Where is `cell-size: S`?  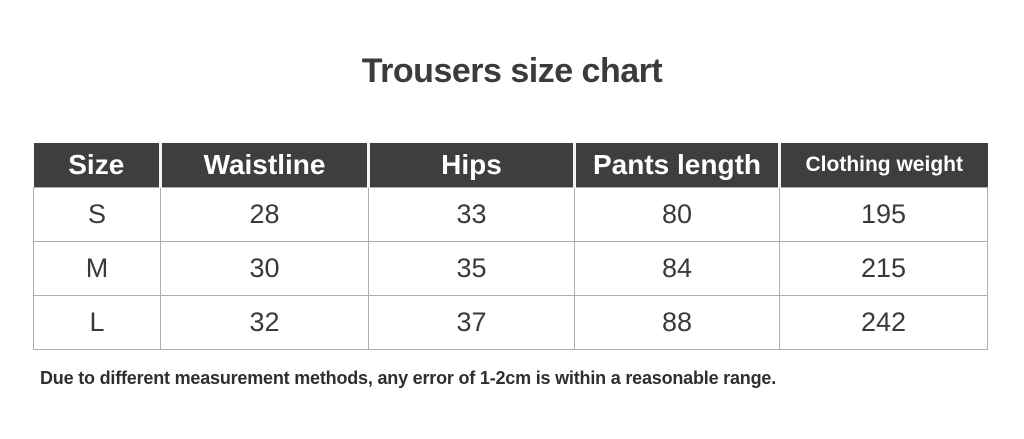
cell-size: S is located at coordinates (97, 214).